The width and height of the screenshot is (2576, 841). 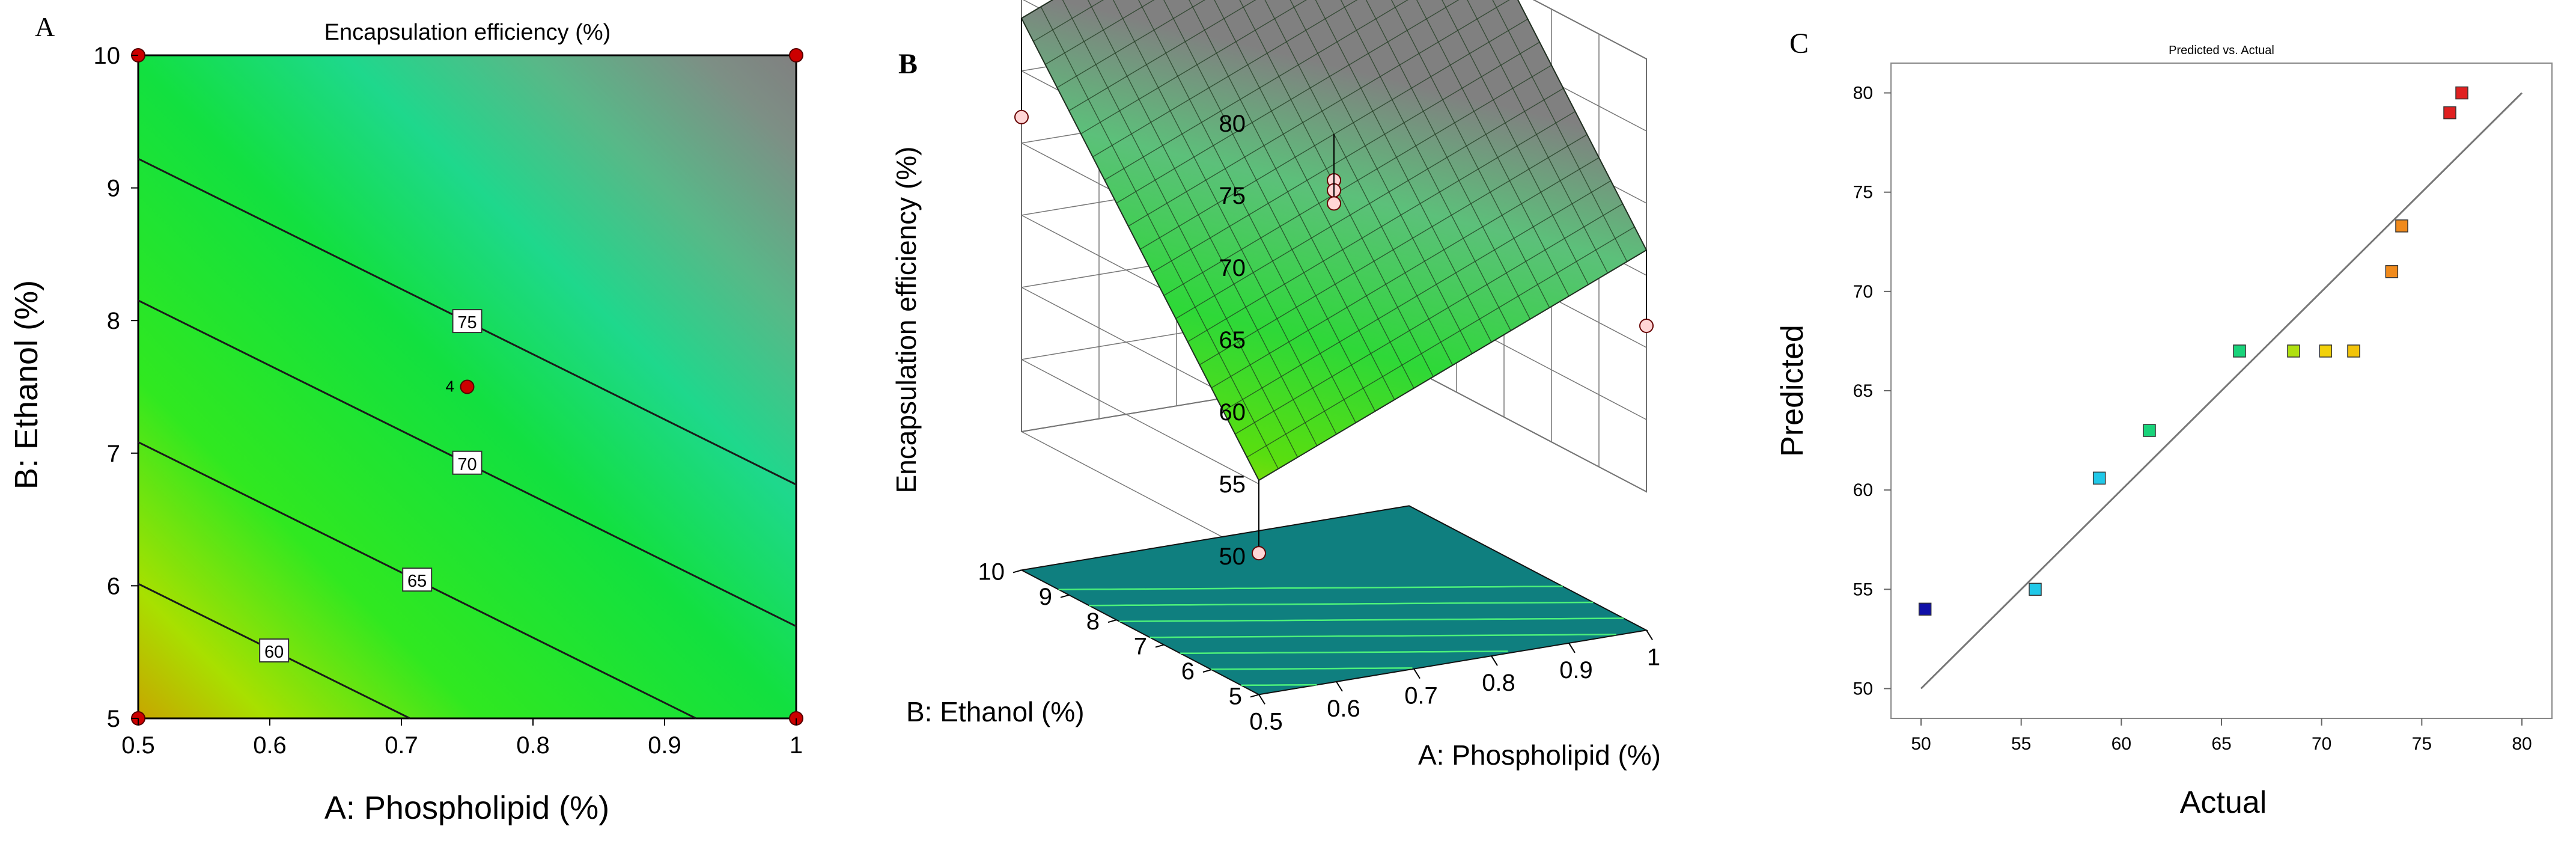 What do you see at coordinates (1232, 124) in the screenshot?
I see `surface-z-tick-label: 80` at bounding box center [1232, 124].